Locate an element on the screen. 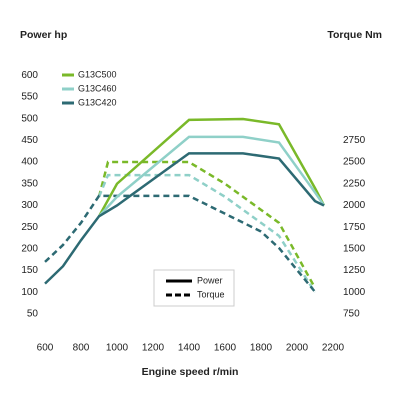  y-tick-label: 150 is located at coordinates (29, 270).